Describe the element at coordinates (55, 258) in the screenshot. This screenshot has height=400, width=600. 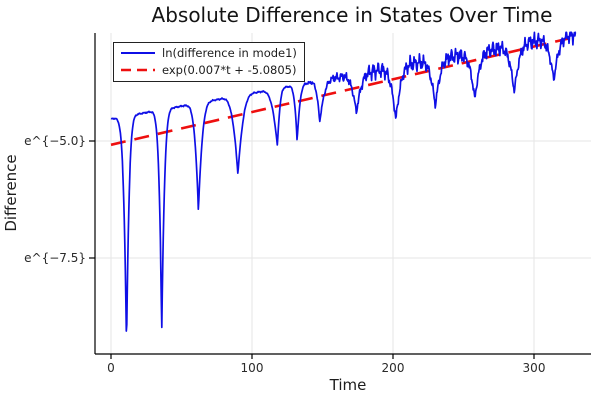
I see `y-tick-label-e-7.5: e^{−7.5}` at that location.